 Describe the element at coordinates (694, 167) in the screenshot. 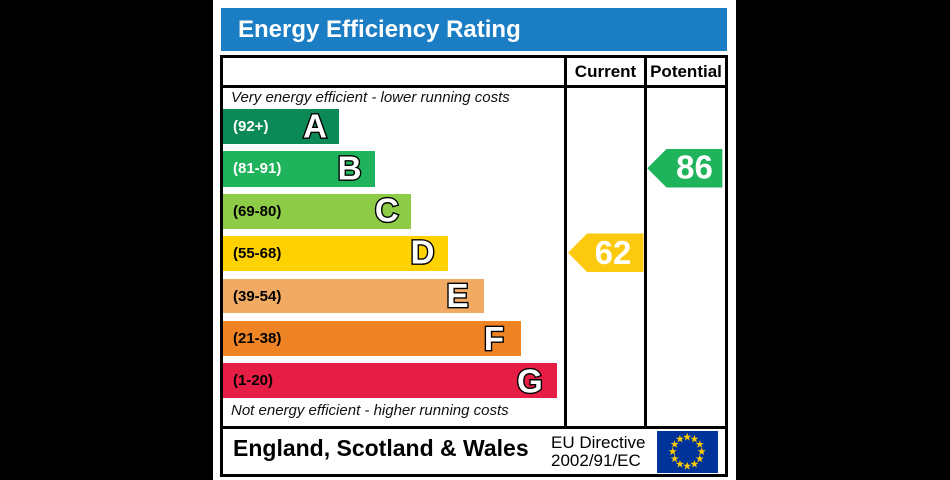

I see `svg-text: 86` at that location.